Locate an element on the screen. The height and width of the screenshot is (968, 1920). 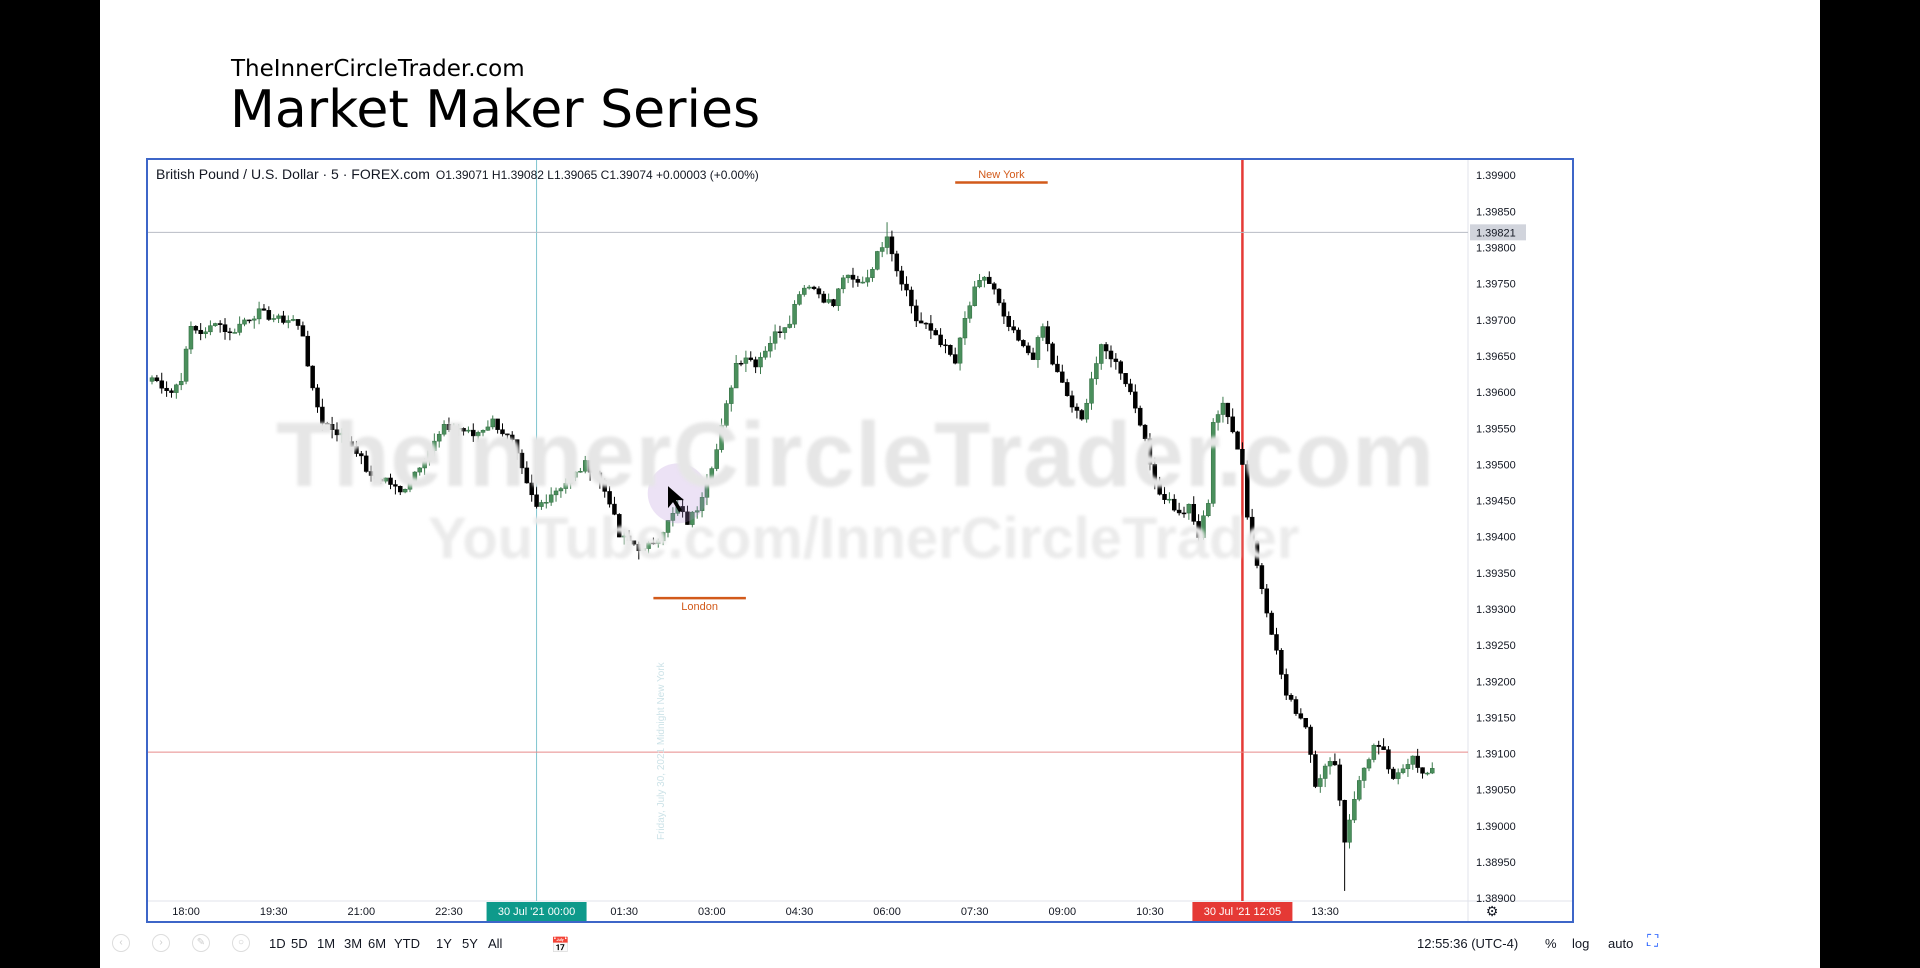
range-1d: 1D is located at coordinates (277, 943).